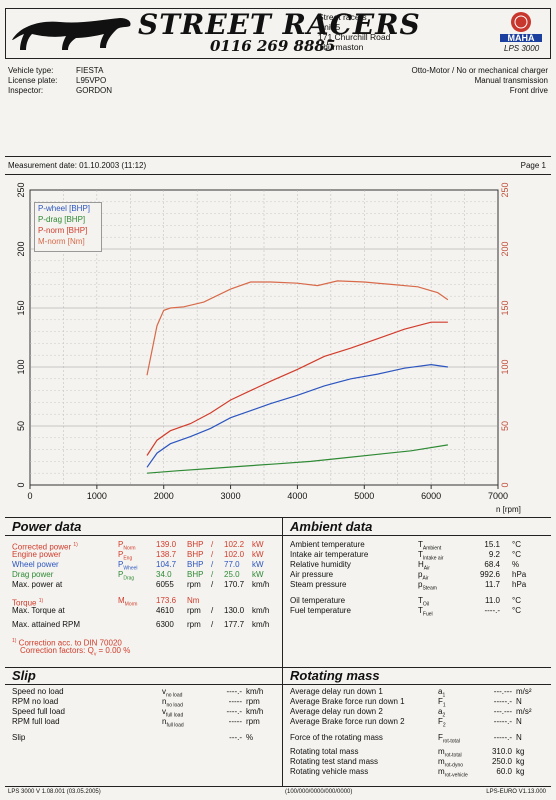  I want to click on power-symbol-subscript: Eng, so click(128, 558).